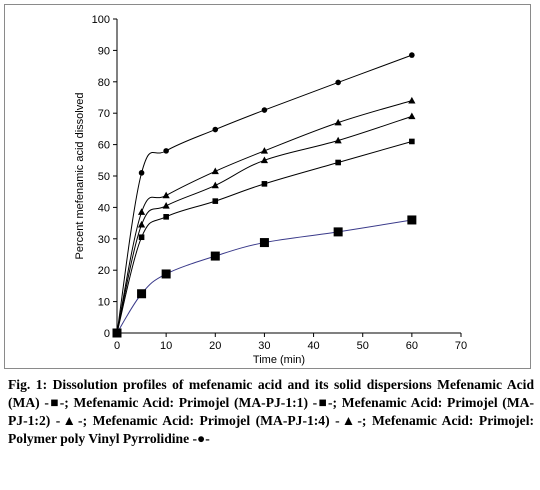  What do you see at coordinates (104, 177) in the screenshot?
I see `y-tick-label: 50` at bounding box center [104, 177].